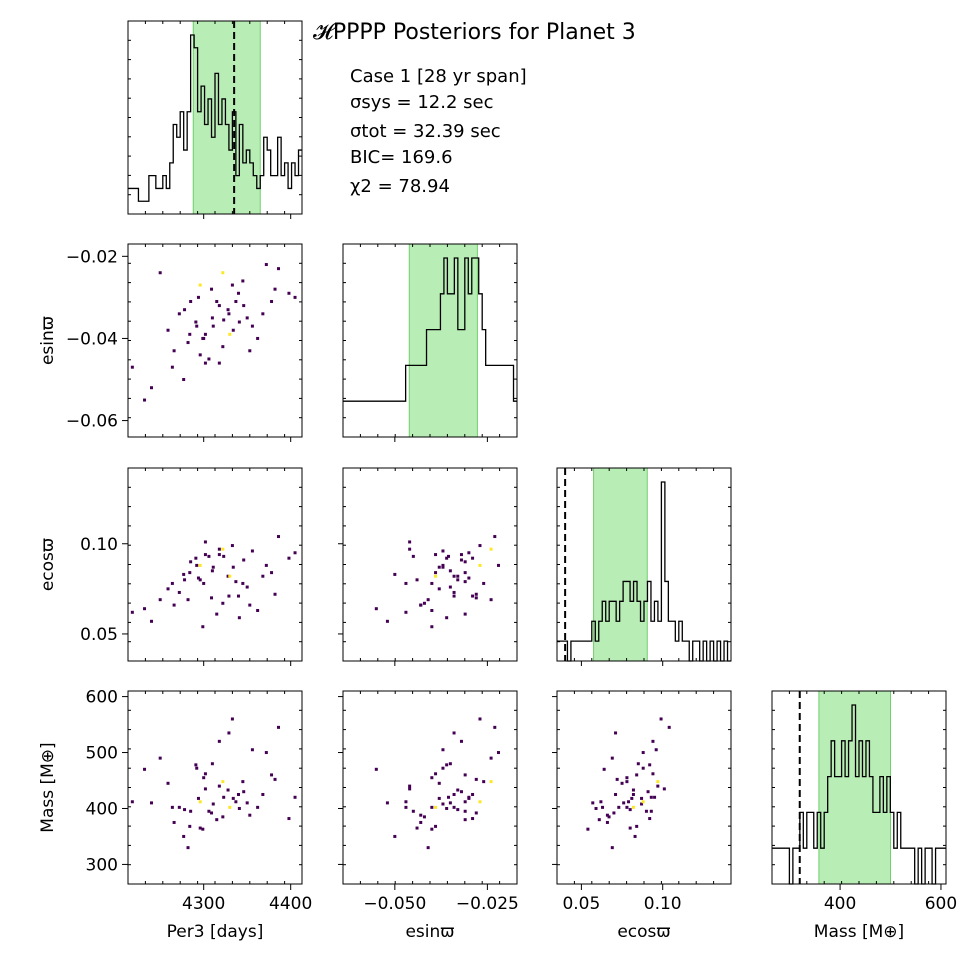 The width and height of the screenshot is (975, 979). Describe the element at coordinates (83, 590) in the screenshot. I see `y-axis-ecos: 0.05 0.10 ecosϖ` at that location.